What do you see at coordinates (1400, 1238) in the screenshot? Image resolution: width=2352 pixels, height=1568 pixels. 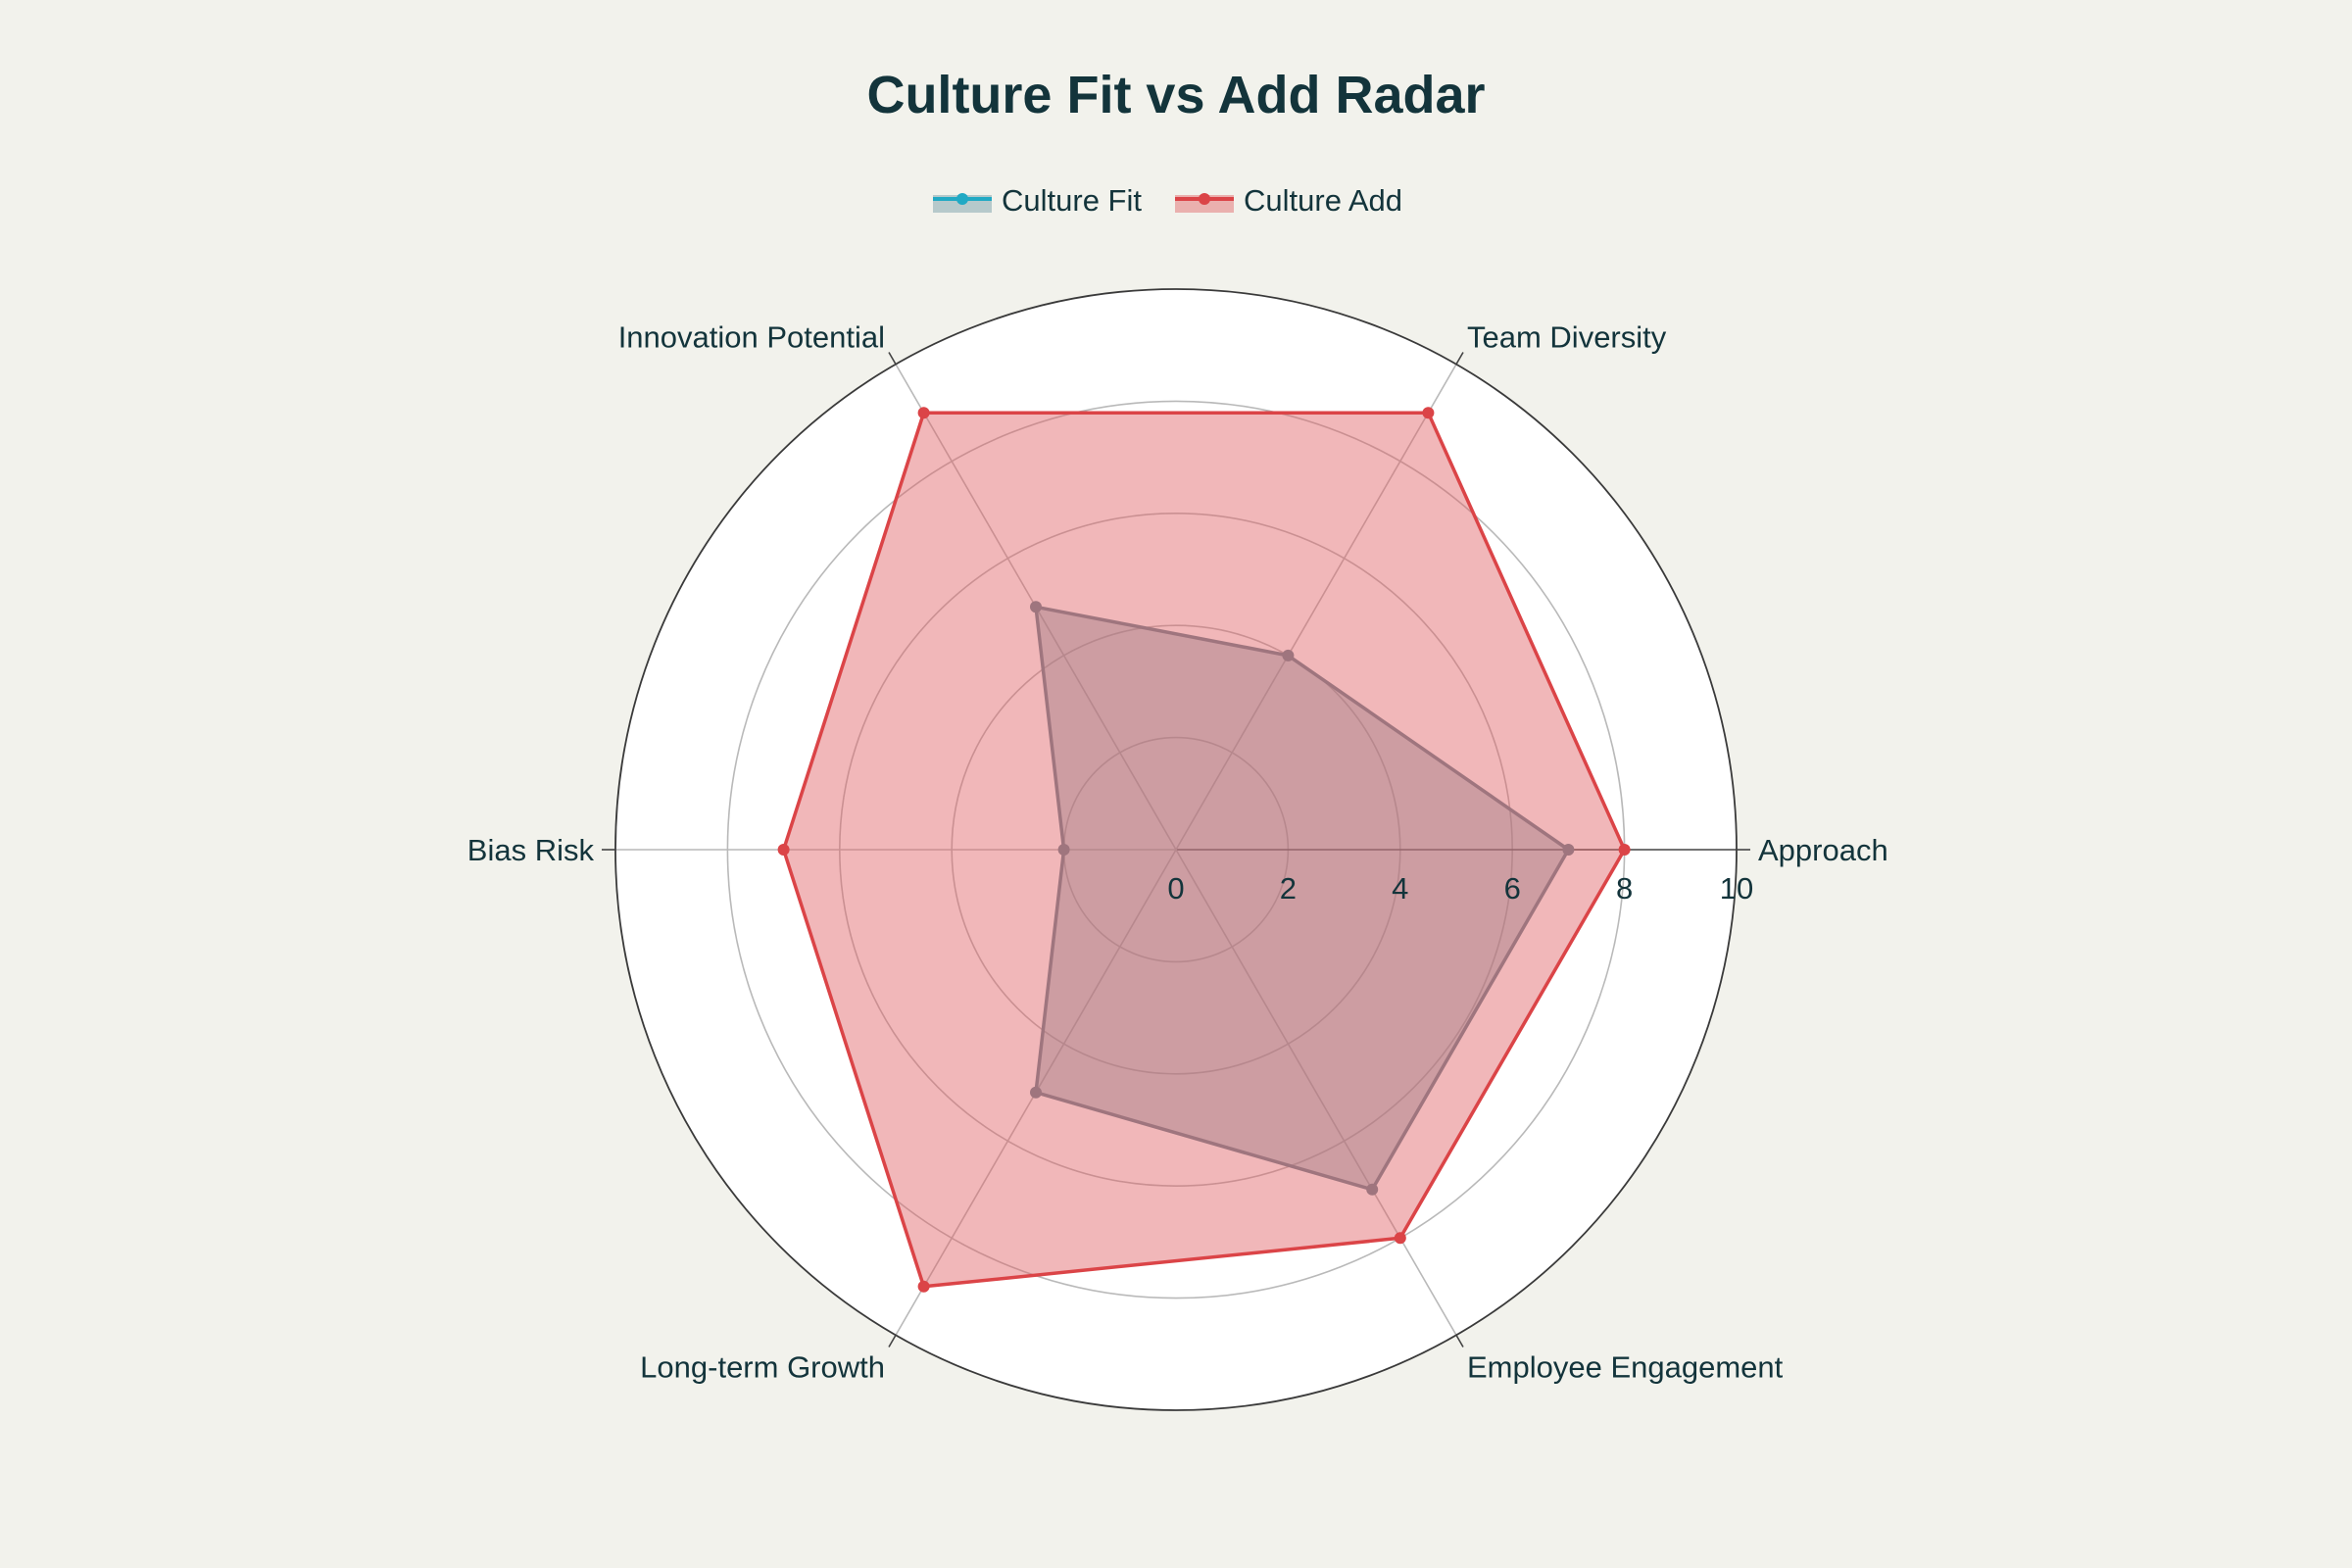 I see `data-point-culture-add-employee-engagement` at bounding box center [1400, 1238].